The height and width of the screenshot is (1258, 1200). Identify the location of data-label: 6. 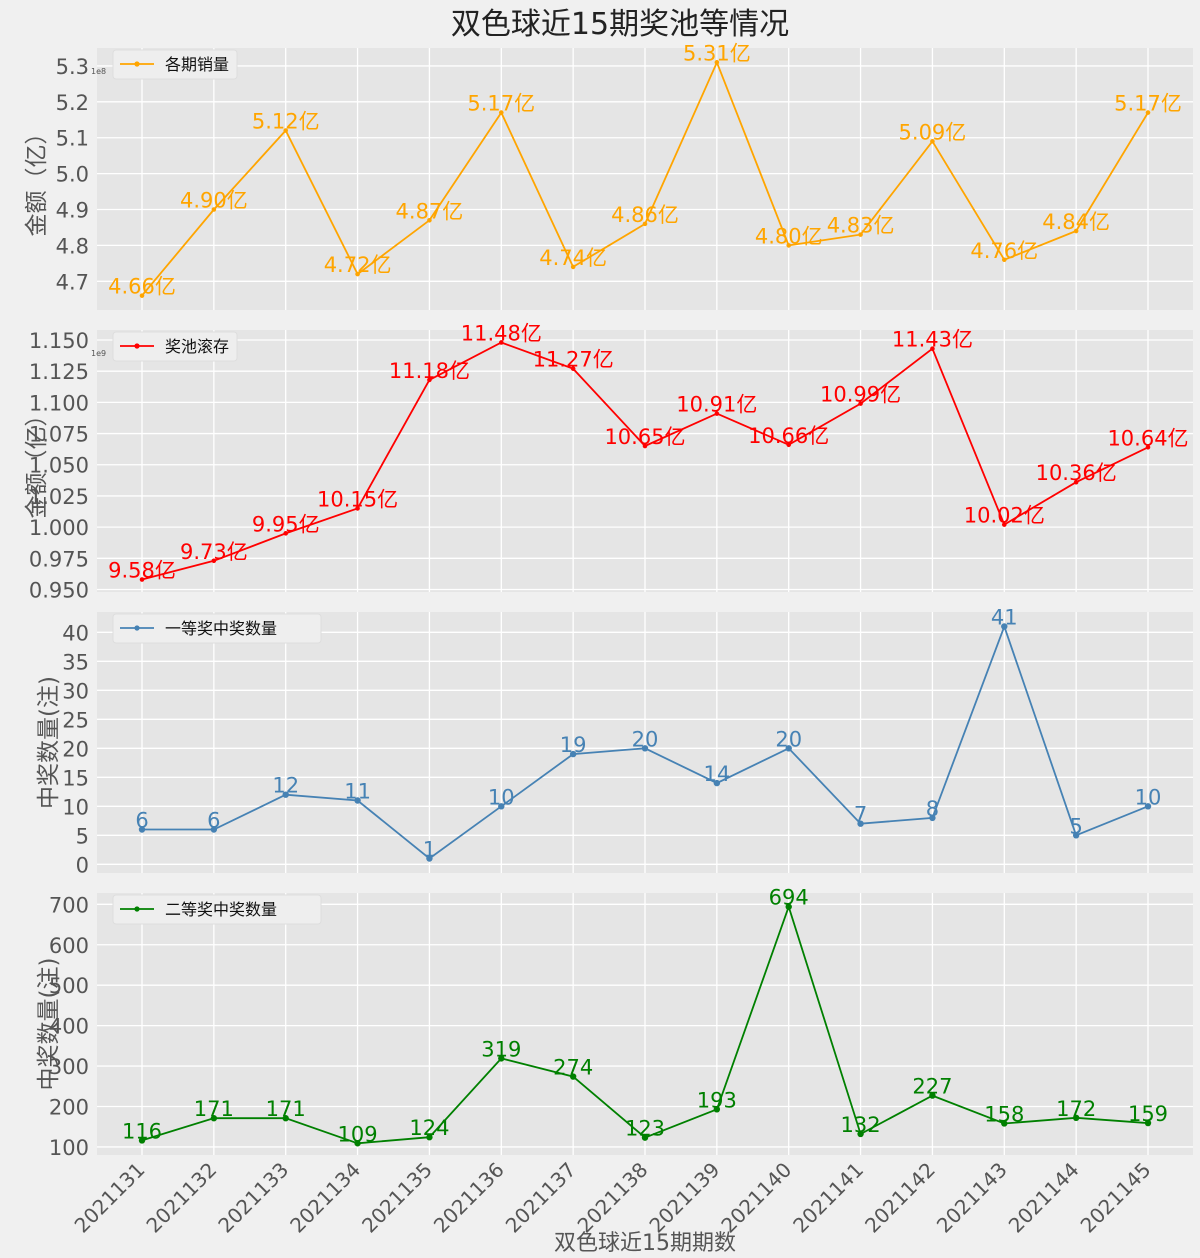
(213, 821).